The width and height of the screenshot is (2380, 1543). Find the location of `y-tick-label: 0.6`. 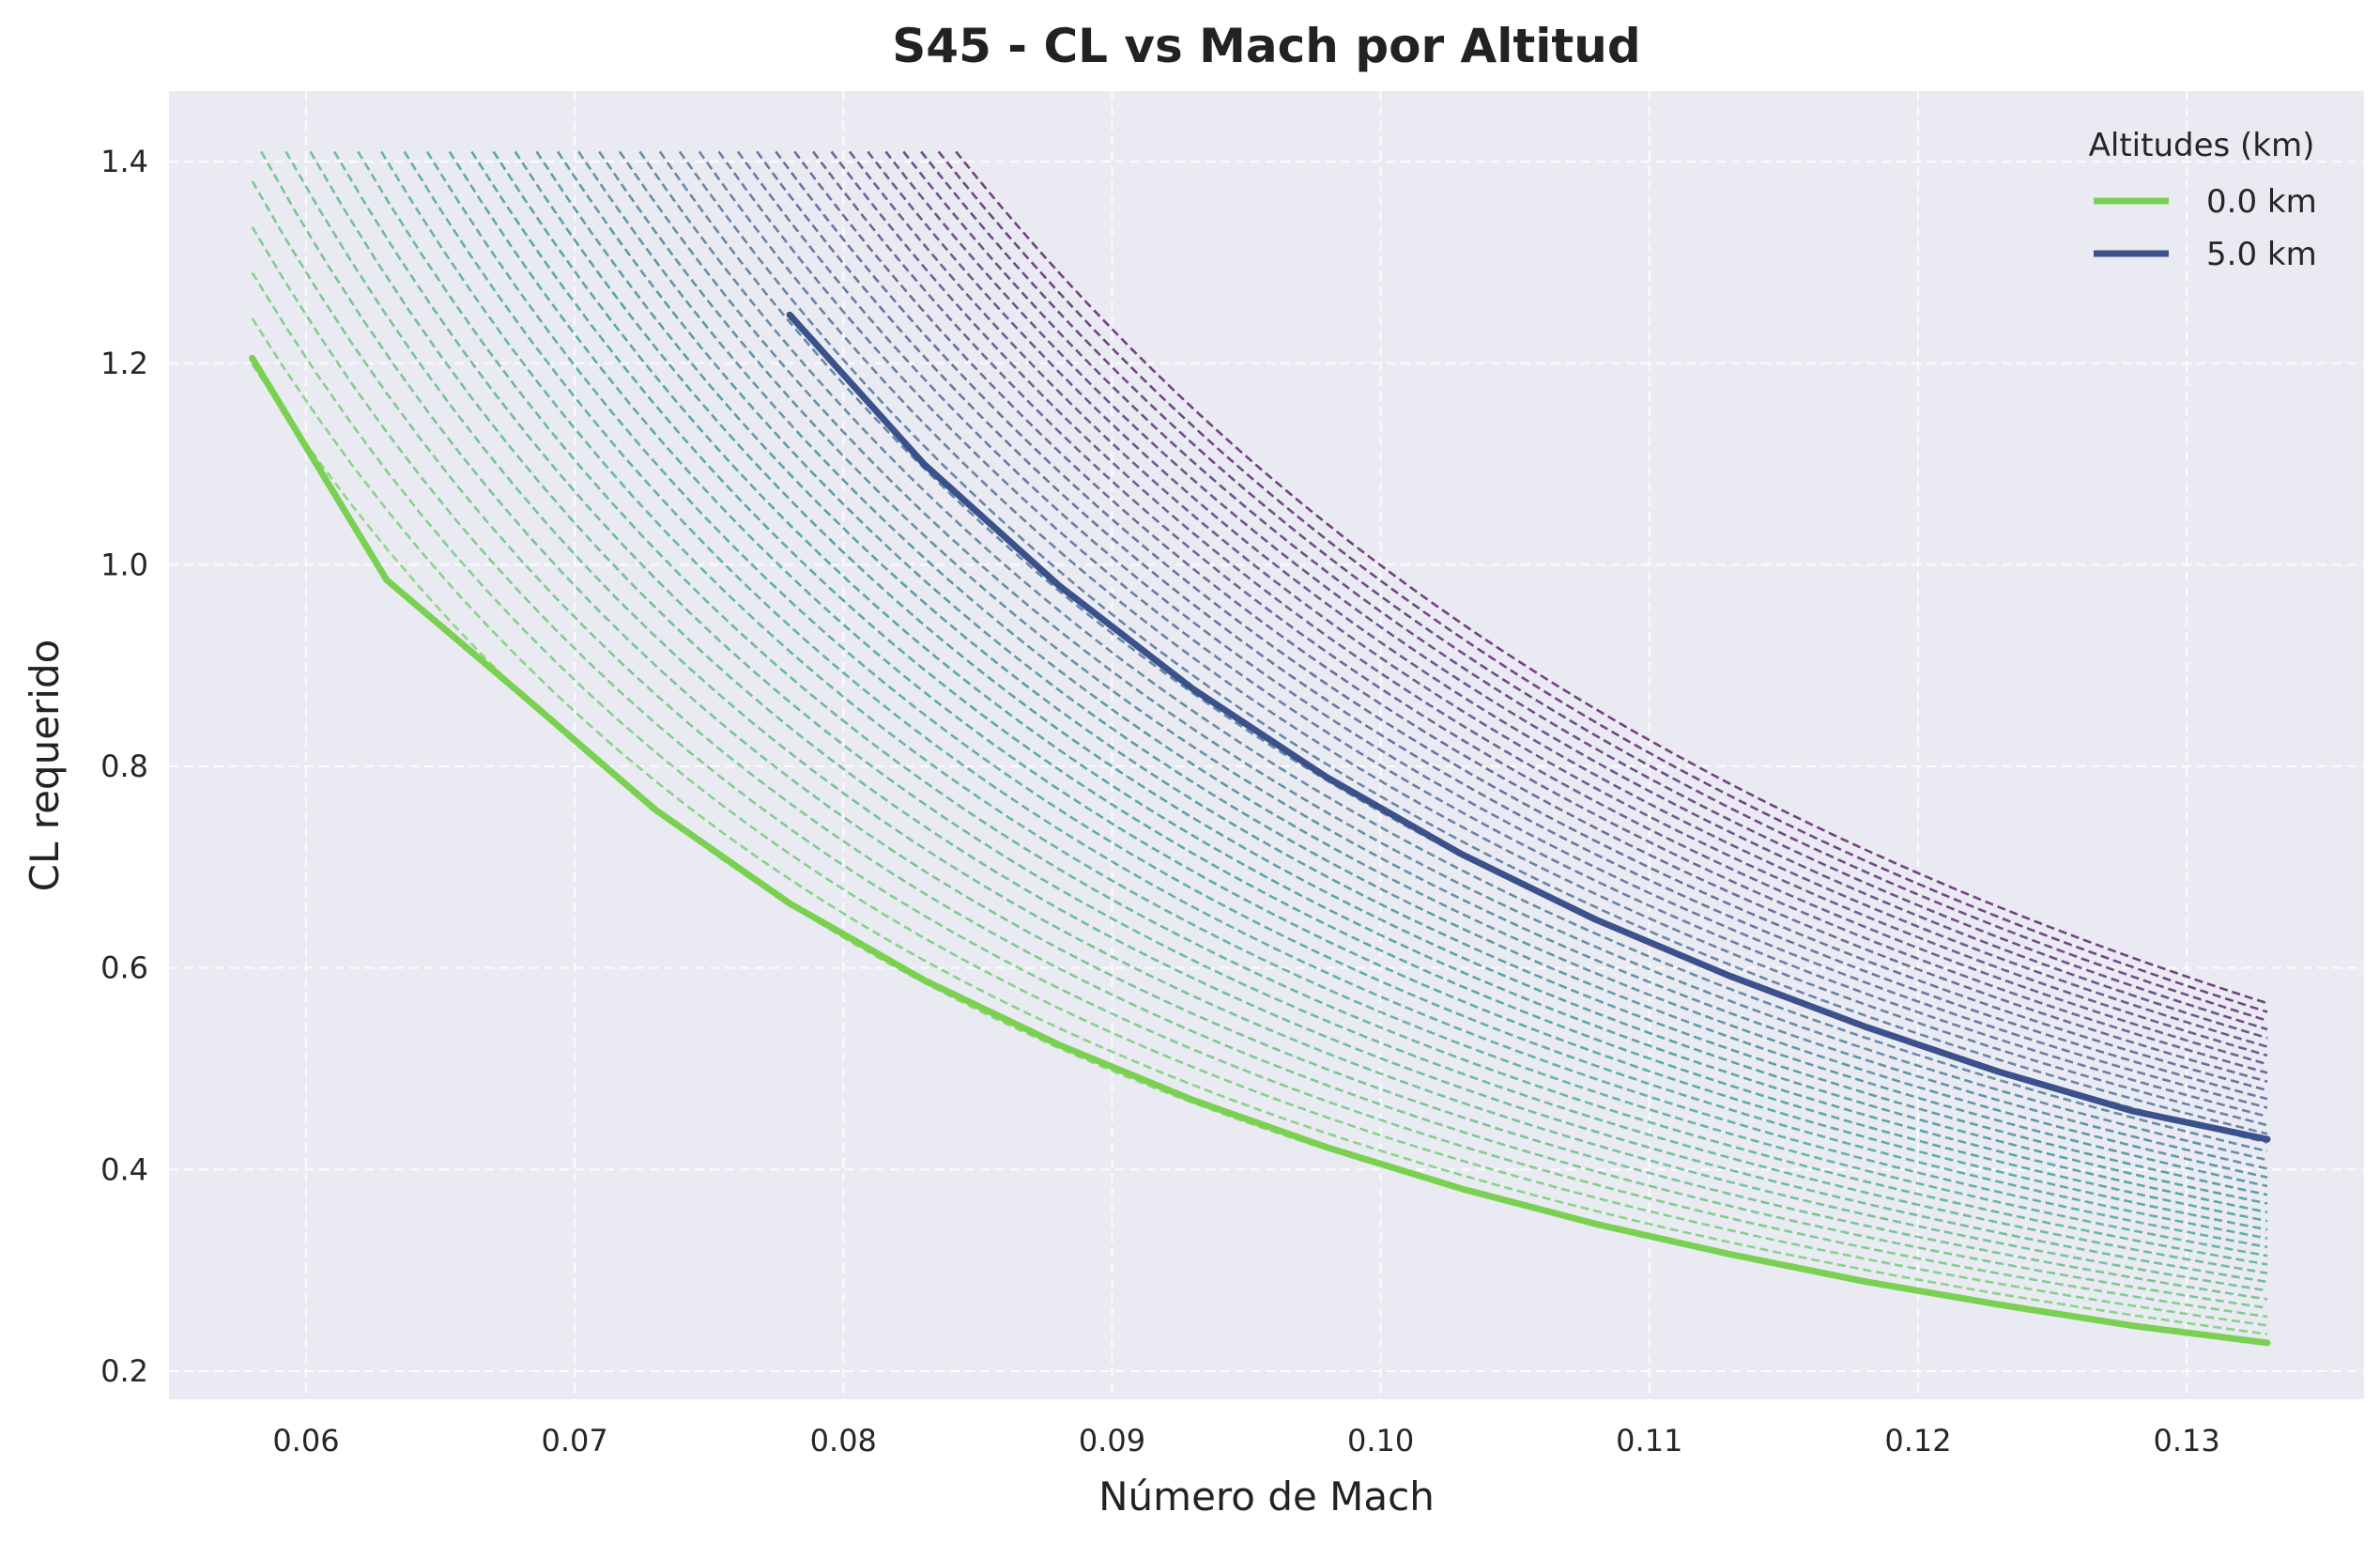

y-tick-label: 0.6 is located at coordinates (124, 968).